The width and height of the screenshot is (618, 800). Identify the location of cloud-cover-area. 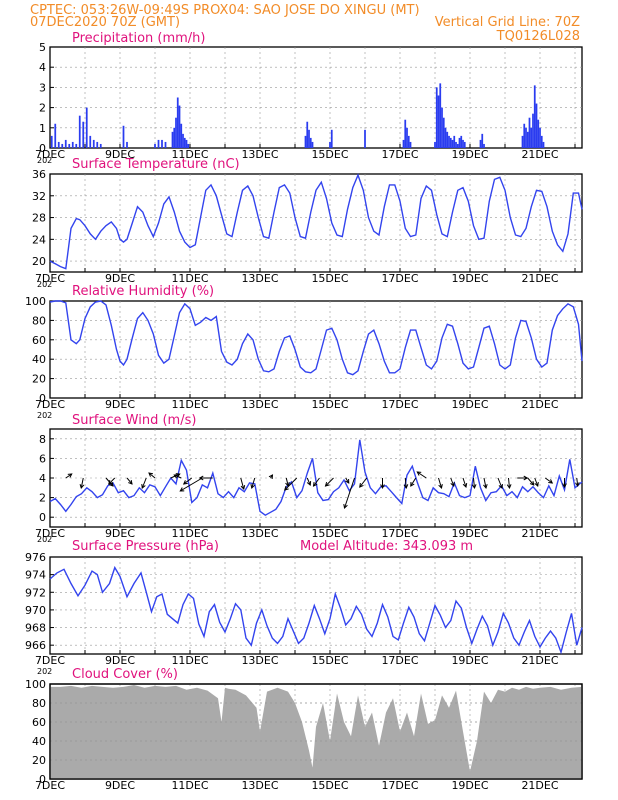
(316, 732).